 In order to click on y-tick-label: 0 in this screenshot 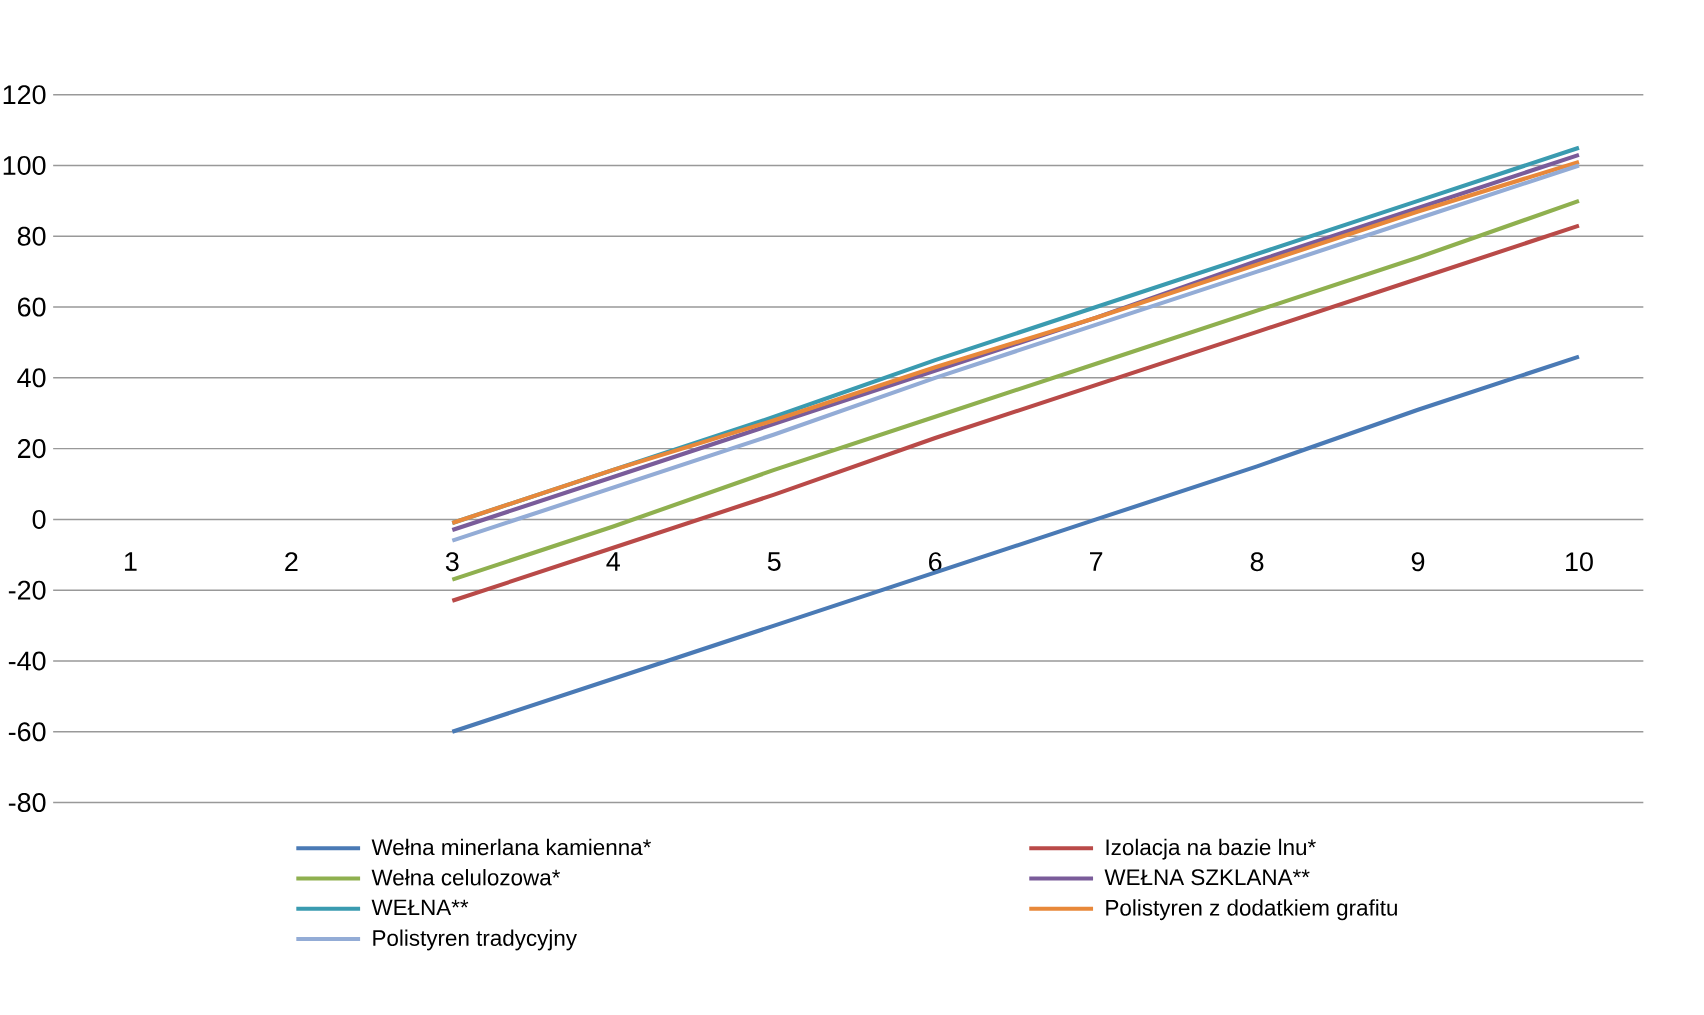, I will do `click(39, 519)`.